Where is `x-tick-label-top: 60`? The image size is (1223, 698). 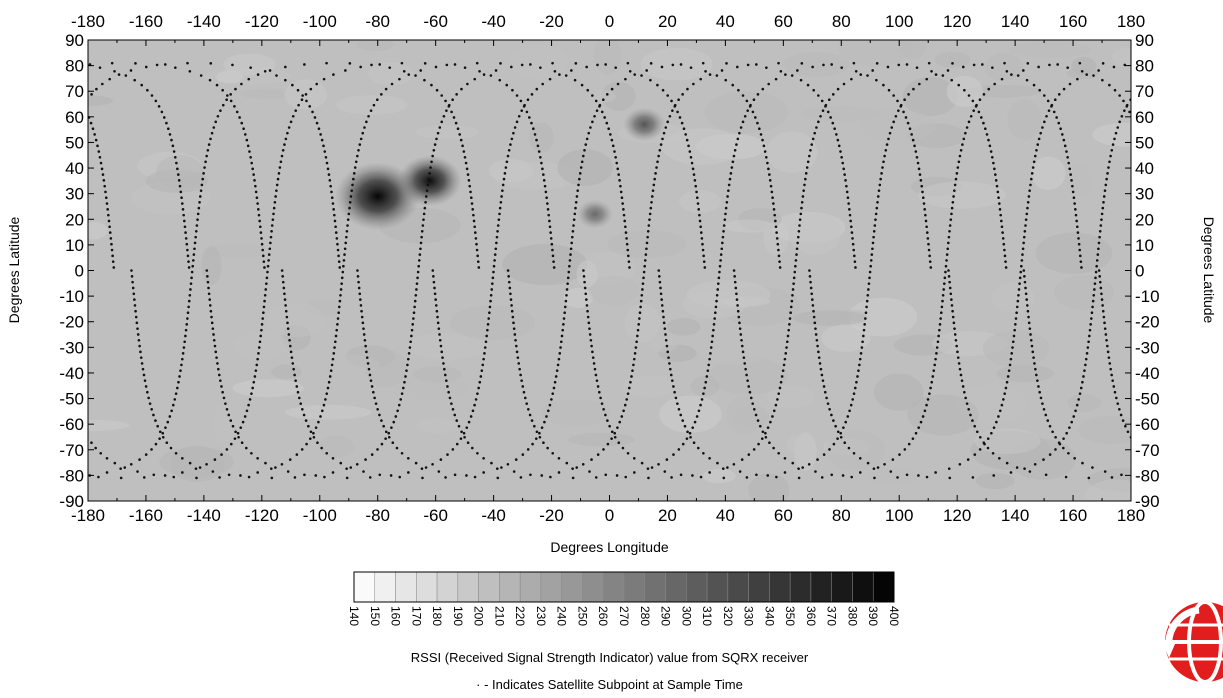
x-tick-label-top: 60 is located at coordinates (783, 21).